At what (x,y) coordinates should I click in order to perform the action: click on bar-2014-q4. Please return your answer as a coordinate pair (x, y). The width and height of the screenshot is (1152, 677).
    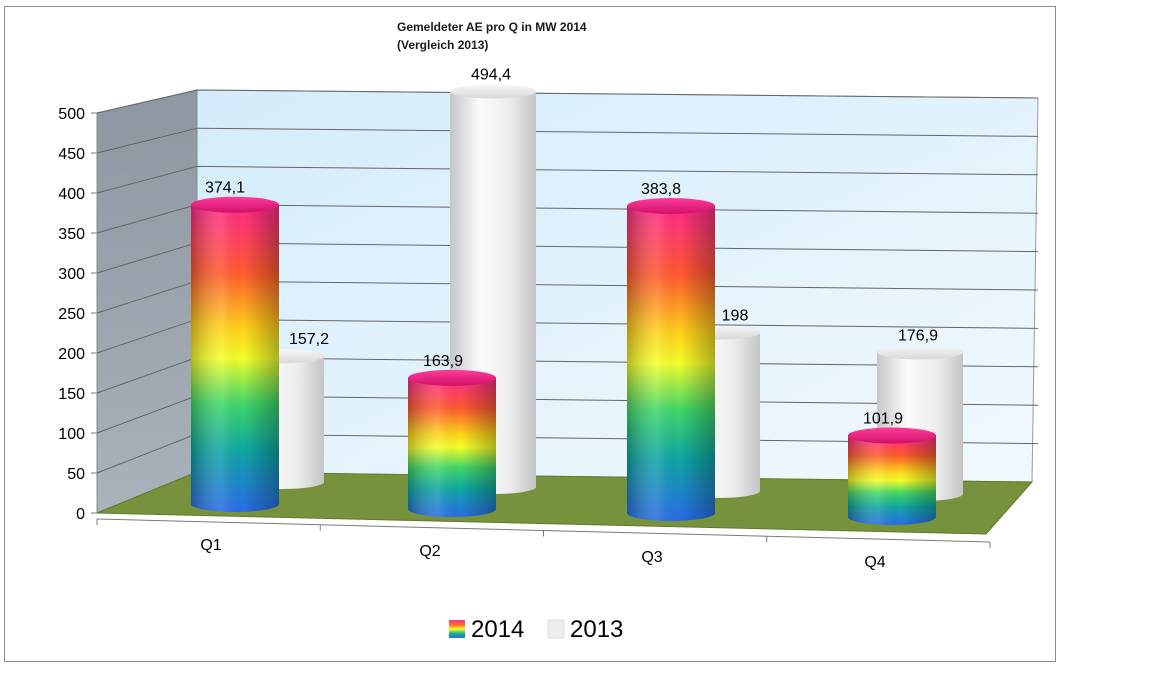
    Looking at the image, I should click on (892, 476).